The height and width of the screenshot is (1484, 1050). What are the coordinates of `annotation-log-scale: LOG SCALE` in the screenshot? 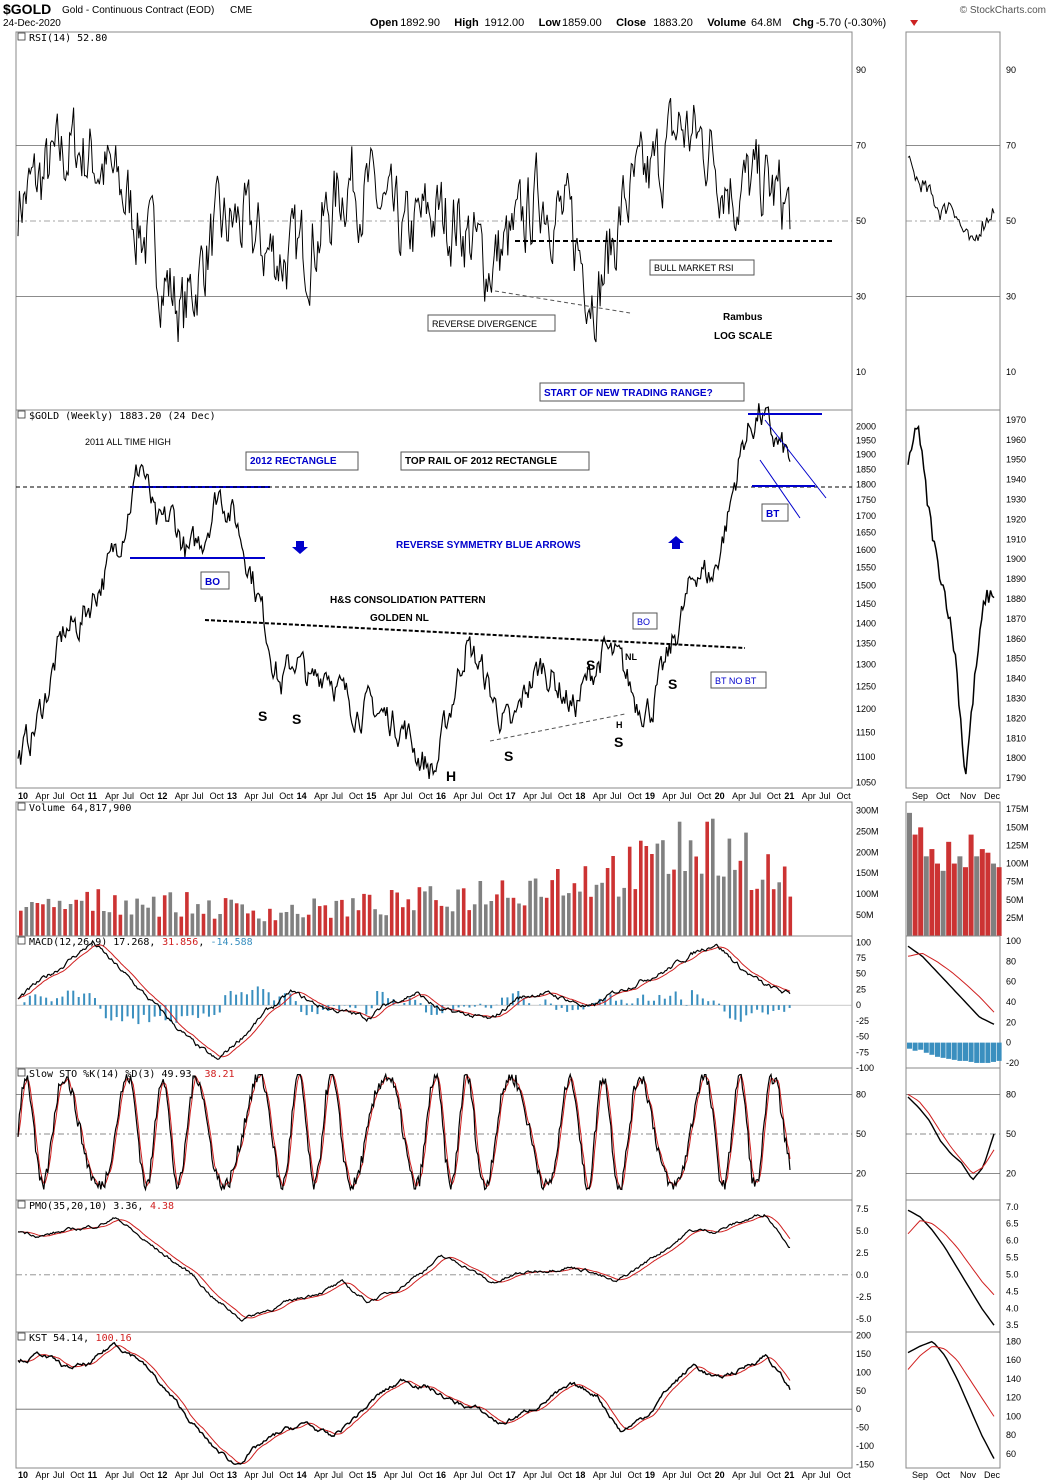 It's located at (743, 336).